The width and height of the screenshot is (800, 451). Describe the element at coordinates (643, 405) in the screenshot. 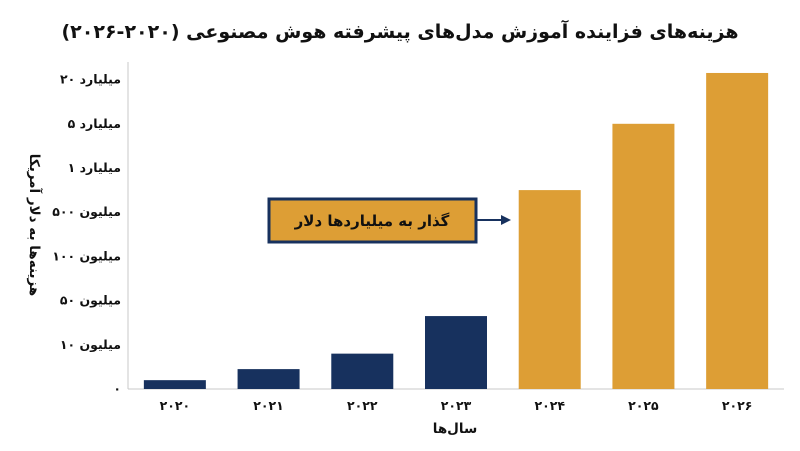

I see `x-tick-label: ۲۰۲۵` at that location.